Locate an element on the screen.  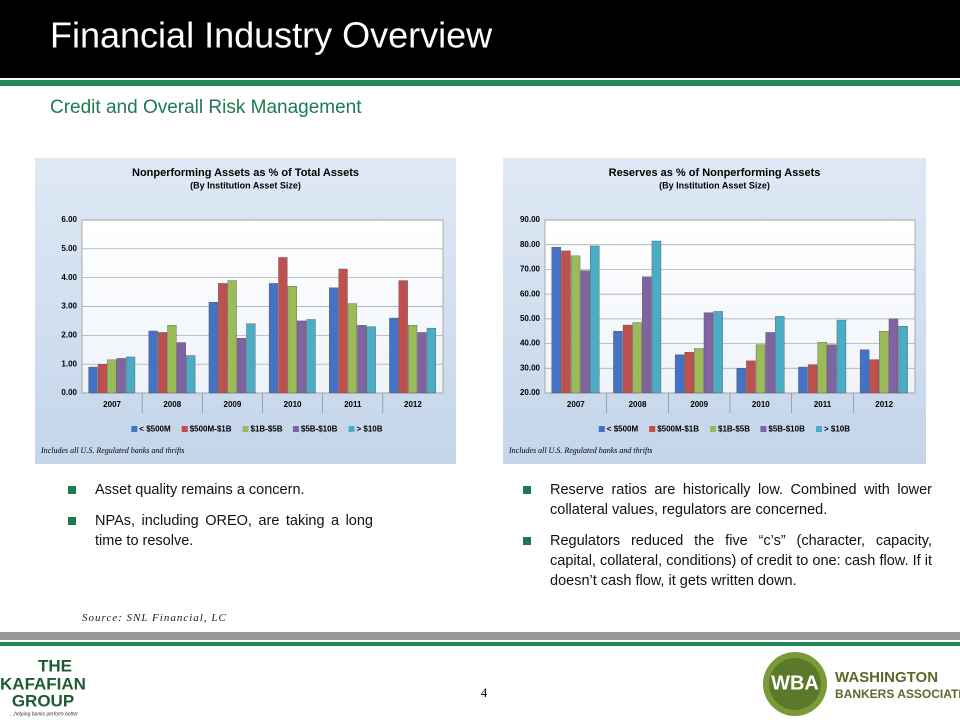
legend-label: $5B-$10B is located at coordinates (319, 429).